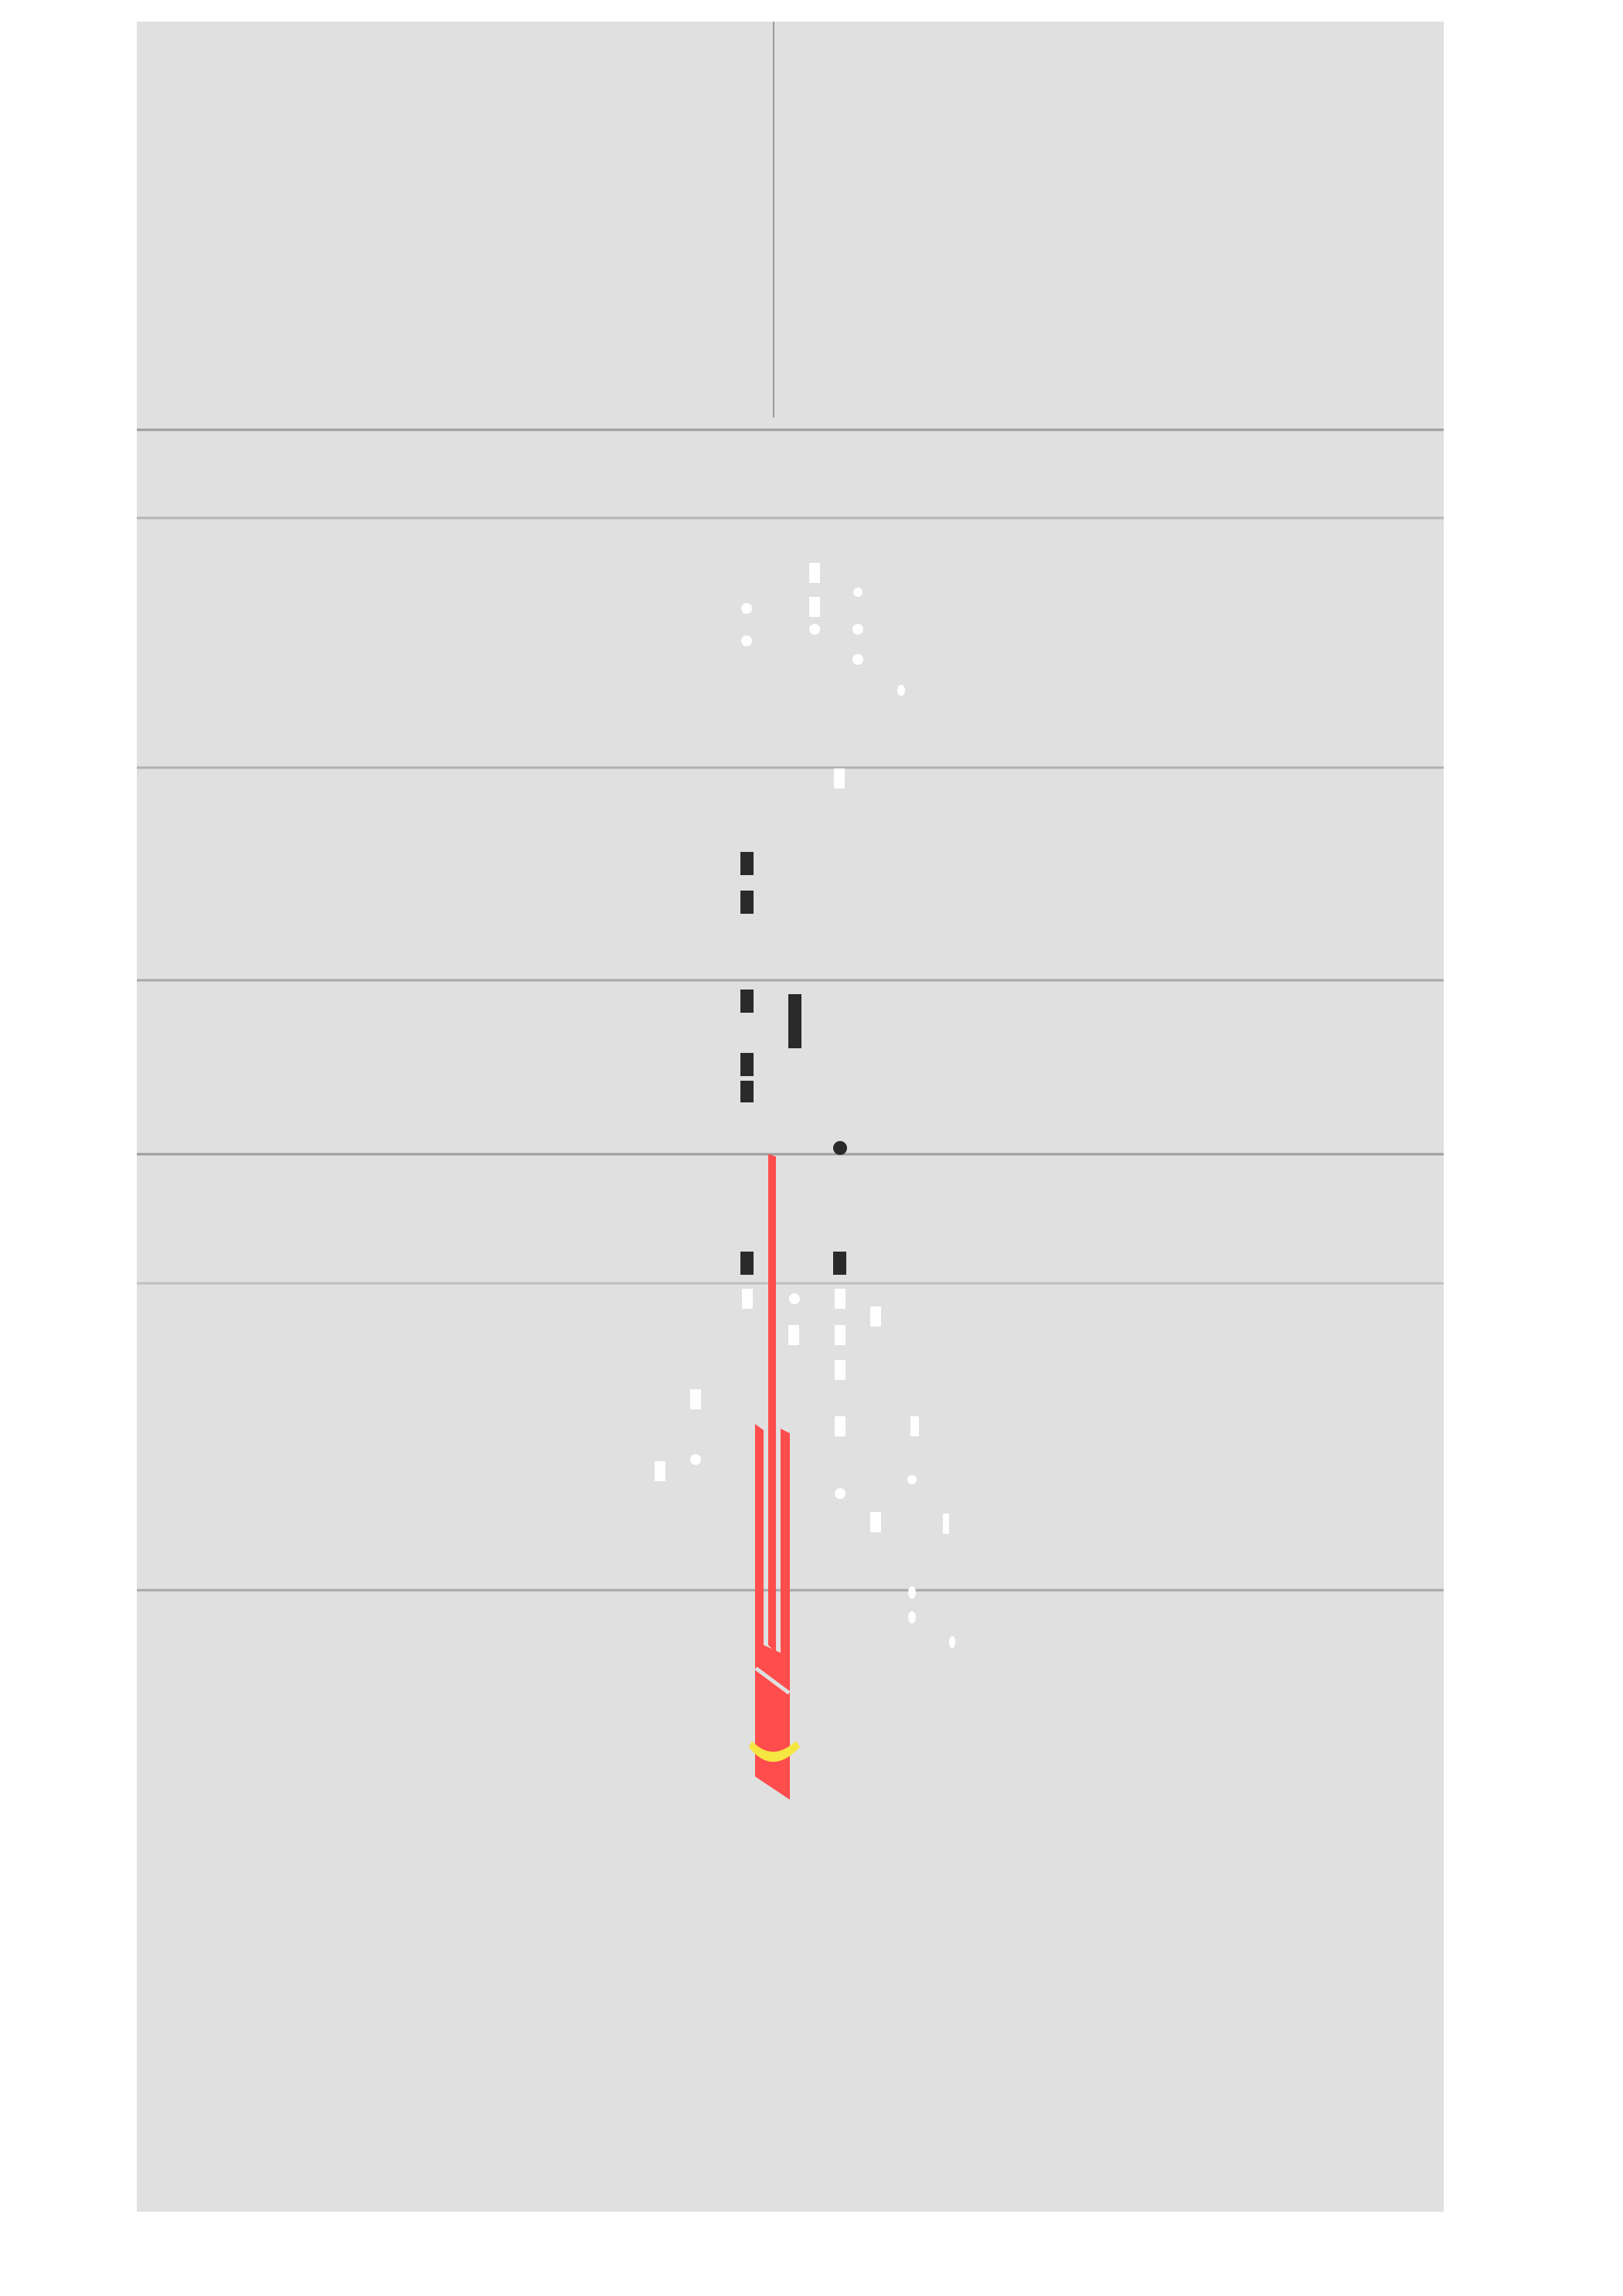 The height and width of the screenshot is (2296, 1623). I want to click on yellow-accent-icon, so click(774, 1751).